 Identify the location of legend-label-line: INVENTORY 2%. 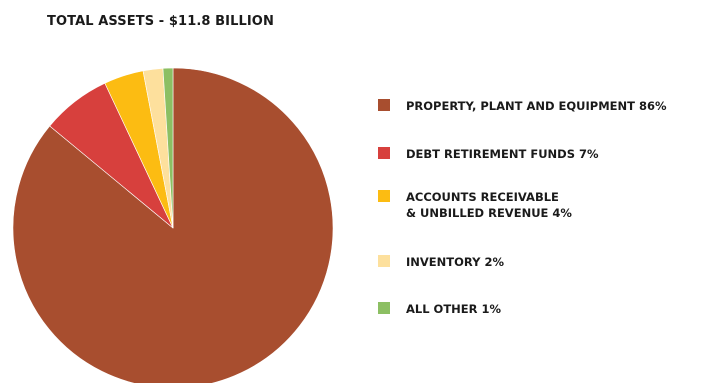
(455, 262).